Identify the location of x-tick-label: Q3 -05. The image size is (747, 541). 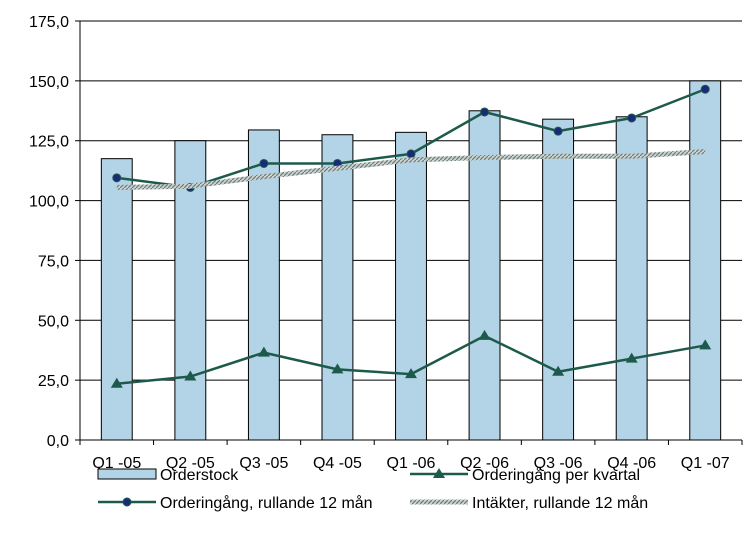
(263, 463).